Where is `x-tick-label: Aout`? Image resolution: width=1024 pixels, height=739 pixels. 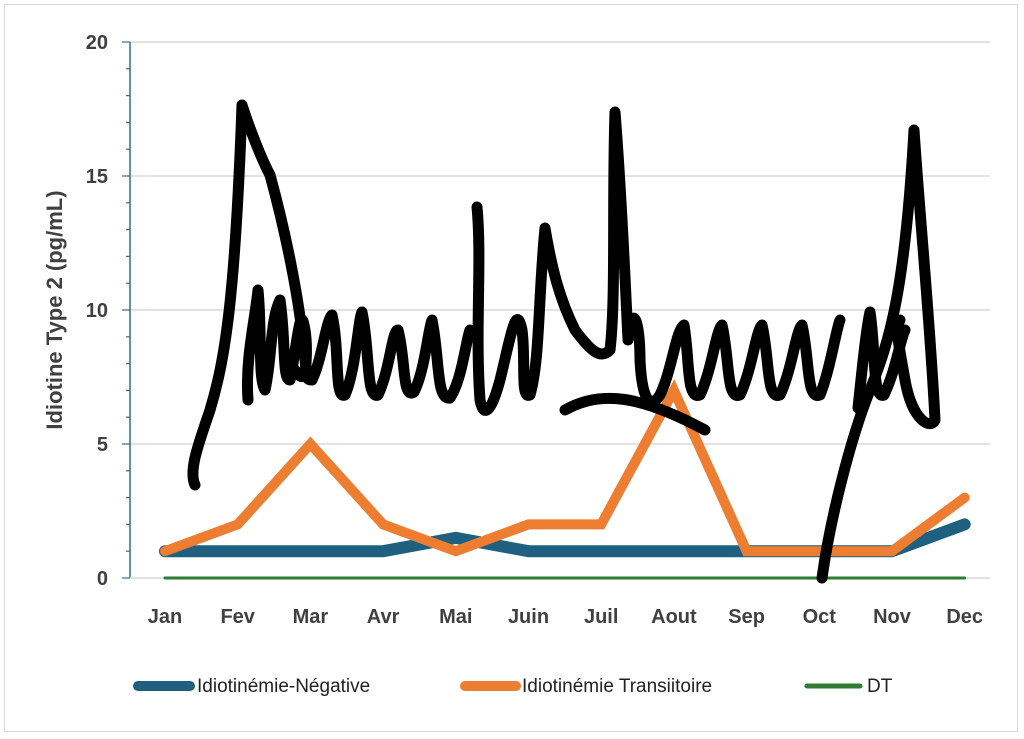
x-tick-label: Aout is located at coordinates (674, 617).